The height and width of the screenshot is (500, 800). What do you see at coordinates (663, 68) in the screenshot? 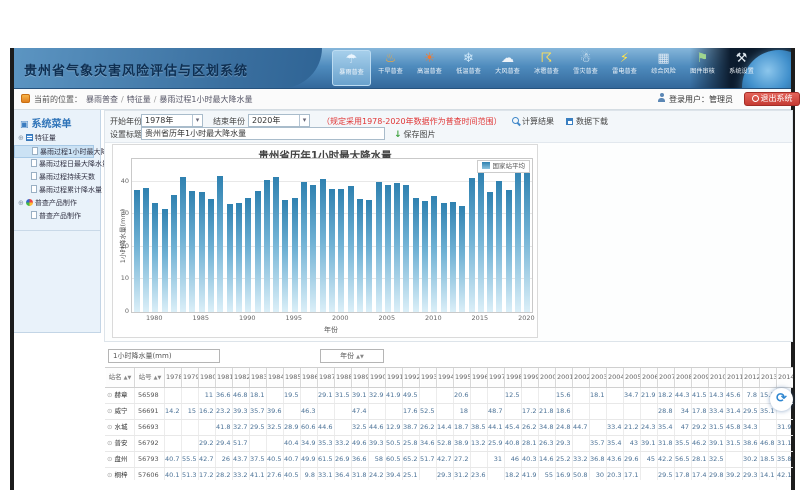
I see `toolbar-item-risk: ▦ 综合风险` at bounding box center [663, 68].